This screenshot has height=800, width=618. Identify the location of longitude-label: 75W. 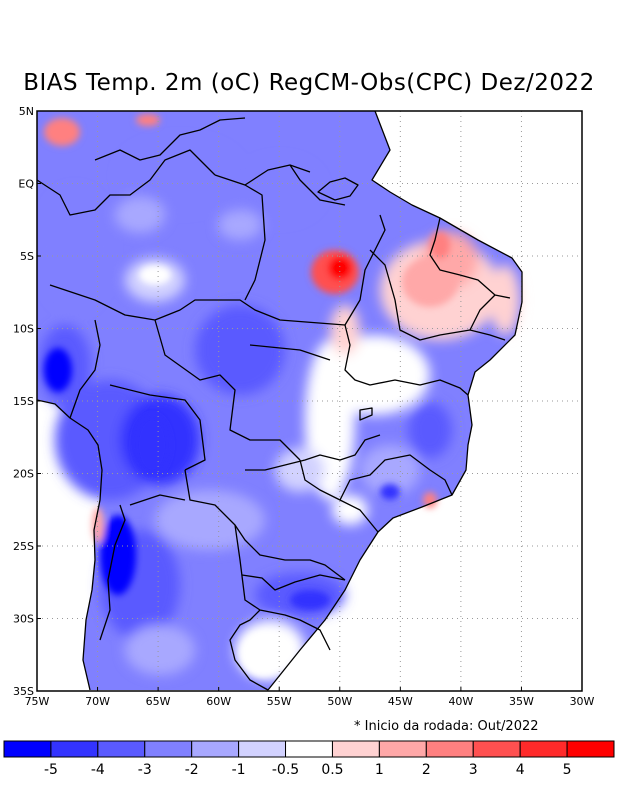
(37, 701).